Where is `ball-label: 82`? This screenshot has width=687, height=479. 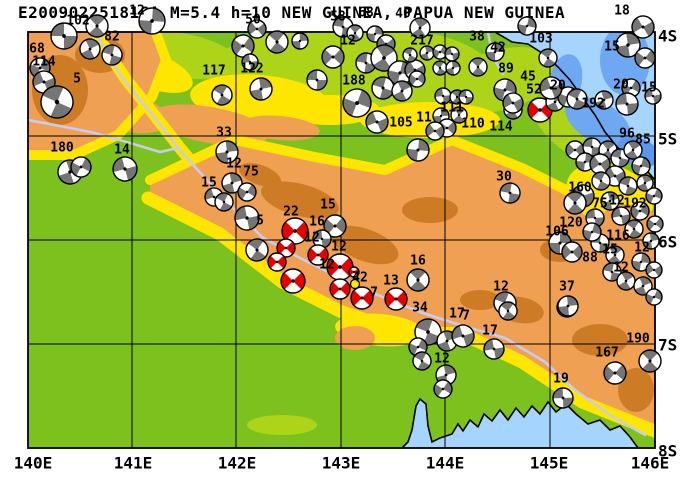 ball-label: 82 is located at coordinates (112, 37).